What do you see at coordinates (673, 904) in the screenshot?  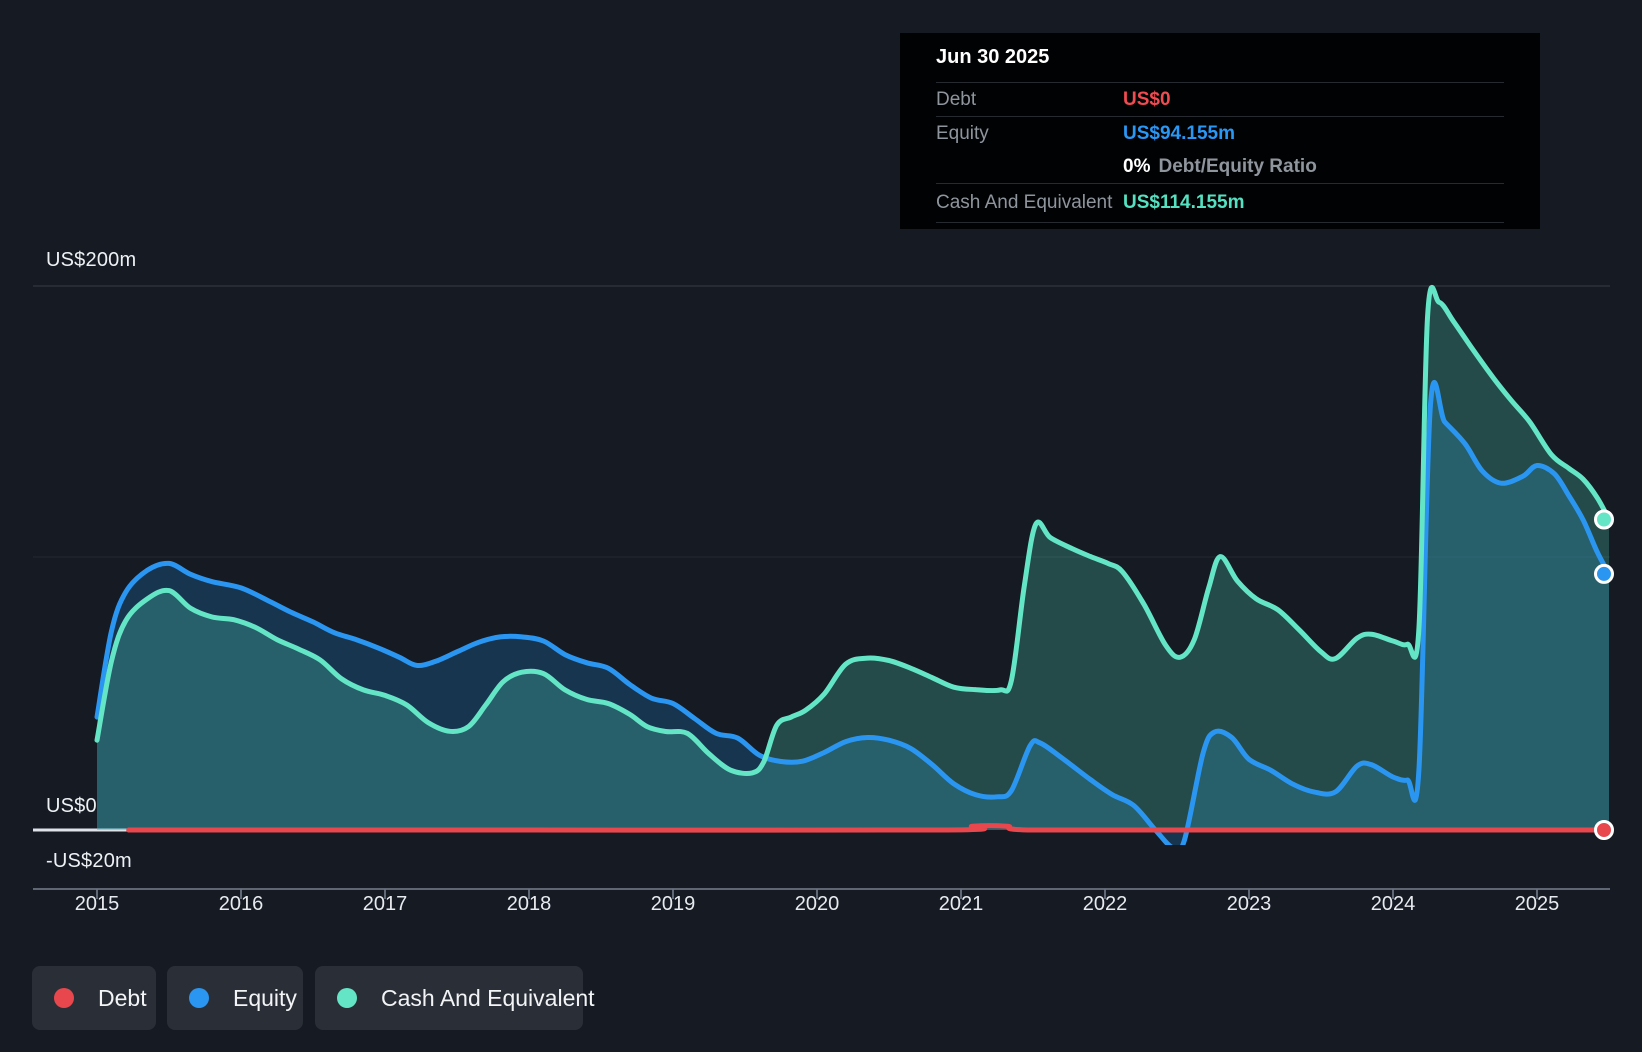 I see `x-axis-label: 2019` at bounding box center [673, 904].